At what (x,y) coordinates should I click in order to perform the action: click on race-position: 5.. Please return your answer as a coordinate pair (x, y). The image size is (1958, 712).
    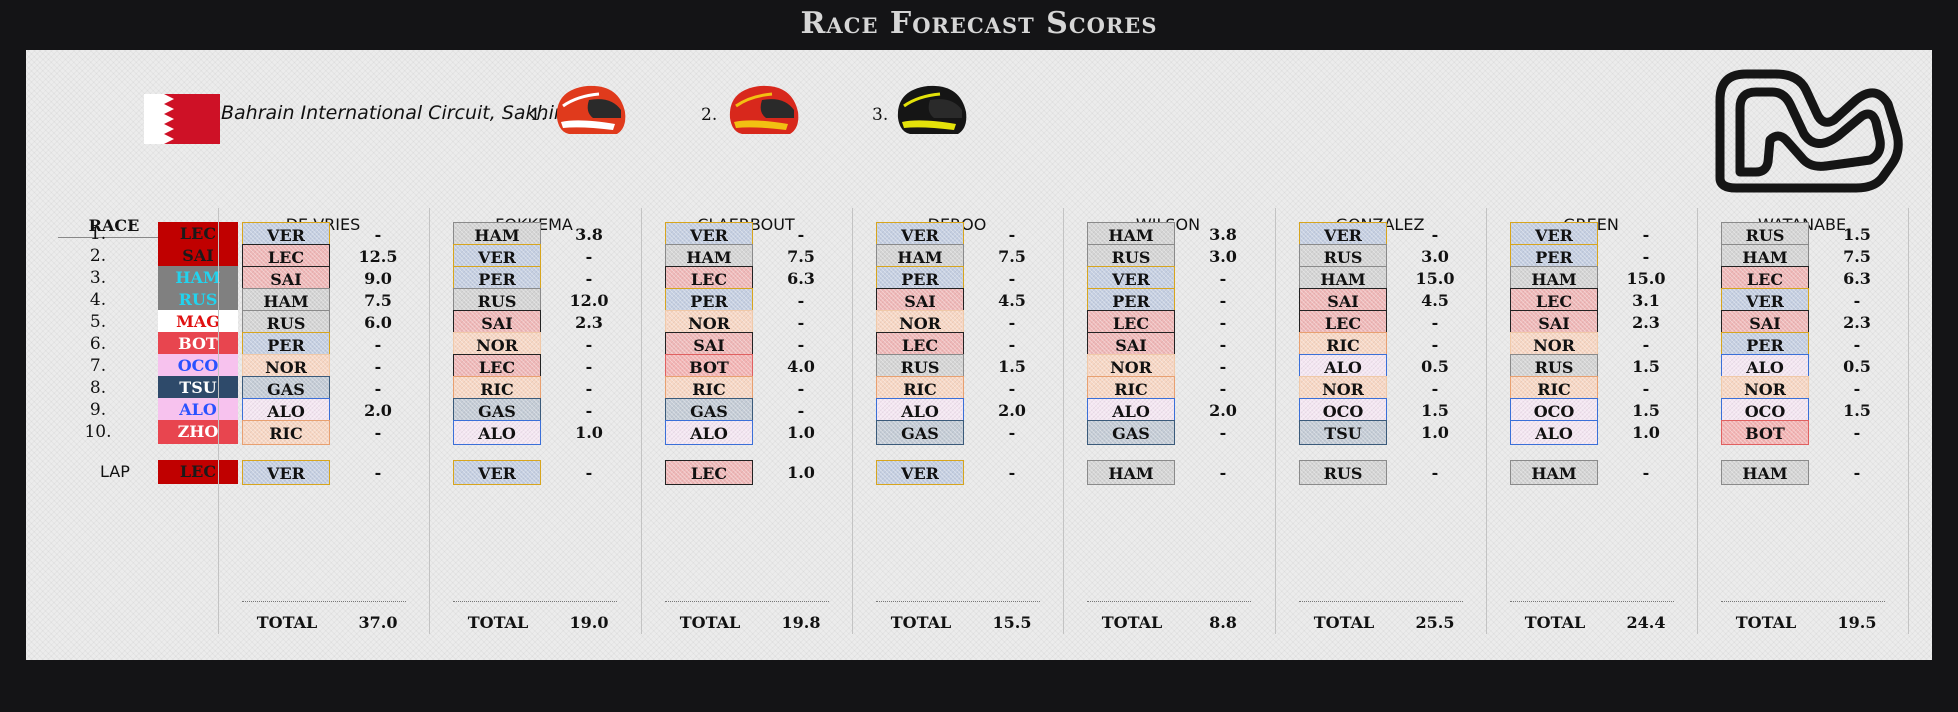
    Looking at the image, I should click on (98, 322).